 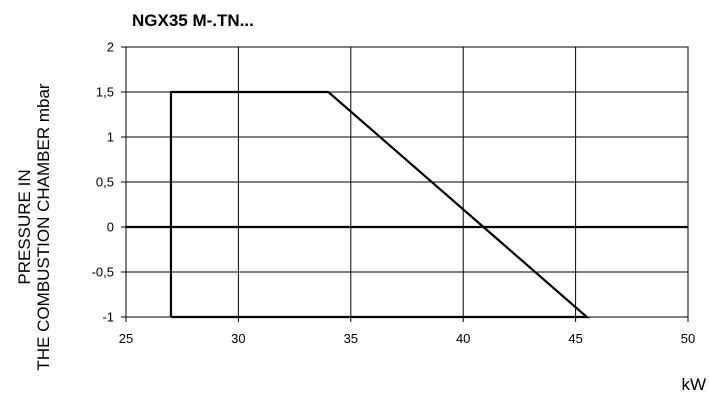 I want to click on x-tick-label: 35, so click(x=351, y=338).